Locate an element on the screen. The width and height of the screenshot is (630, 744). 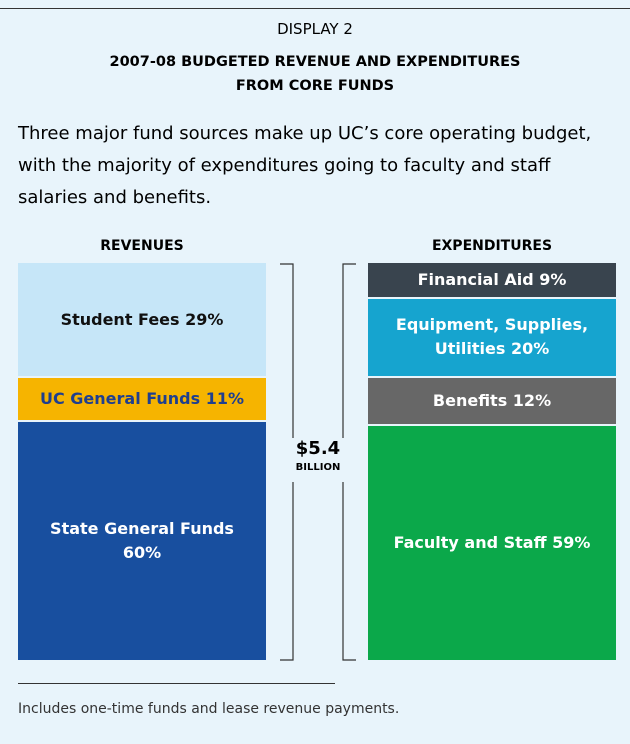
segment: UC General Funds 11% is located at coordinates (142, 399).